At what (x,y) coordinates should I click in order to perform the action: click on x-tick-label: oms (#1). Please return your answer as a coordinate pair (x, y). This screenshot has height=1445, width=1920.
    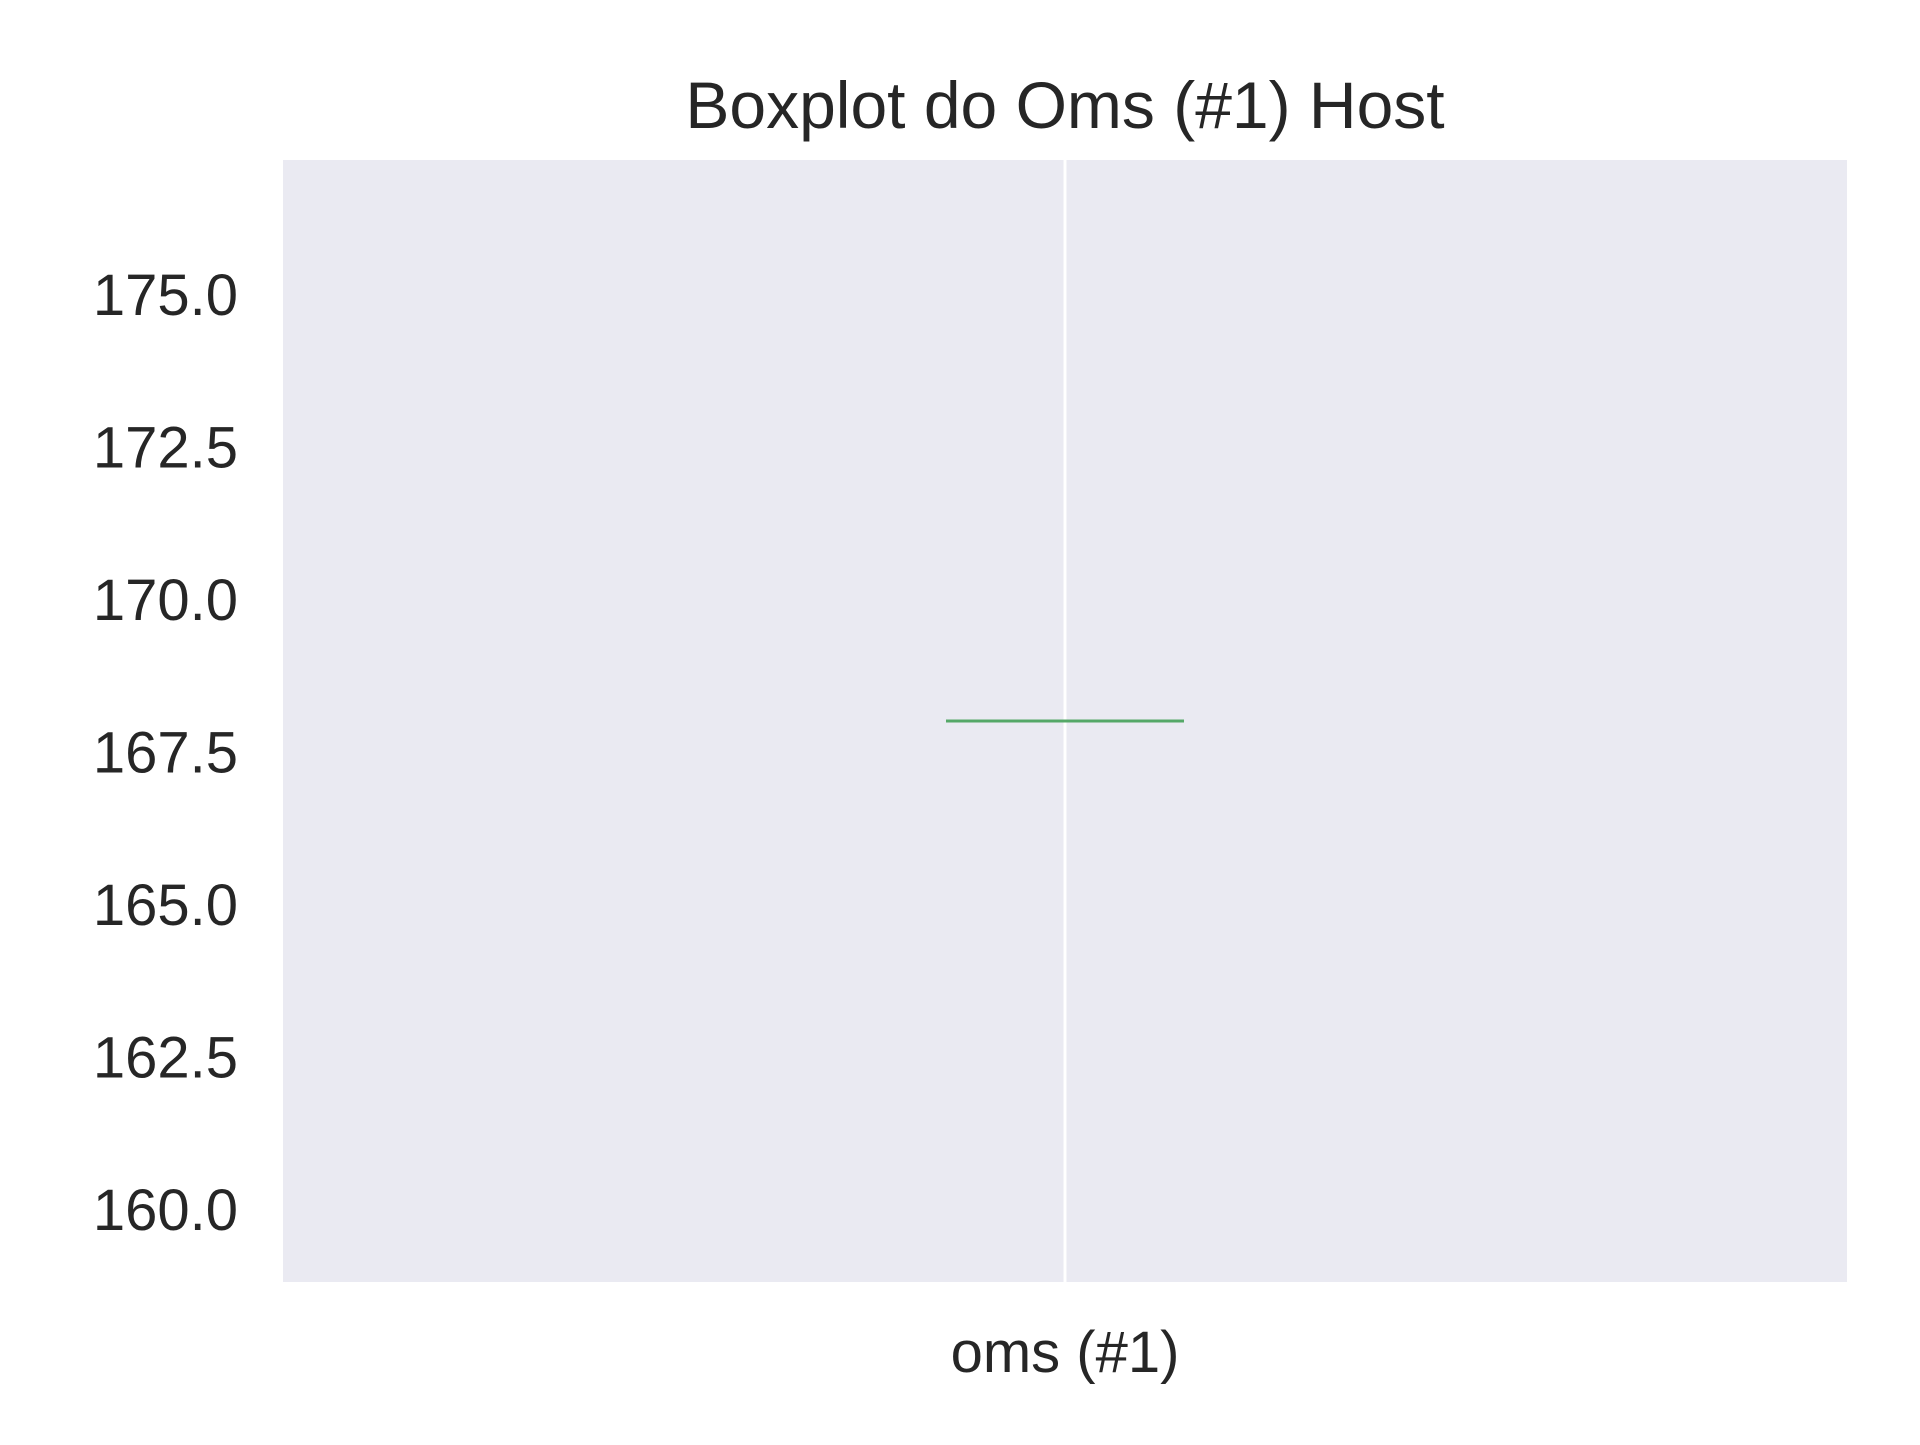
    Looking at the image, I should click on (1065, 1352).